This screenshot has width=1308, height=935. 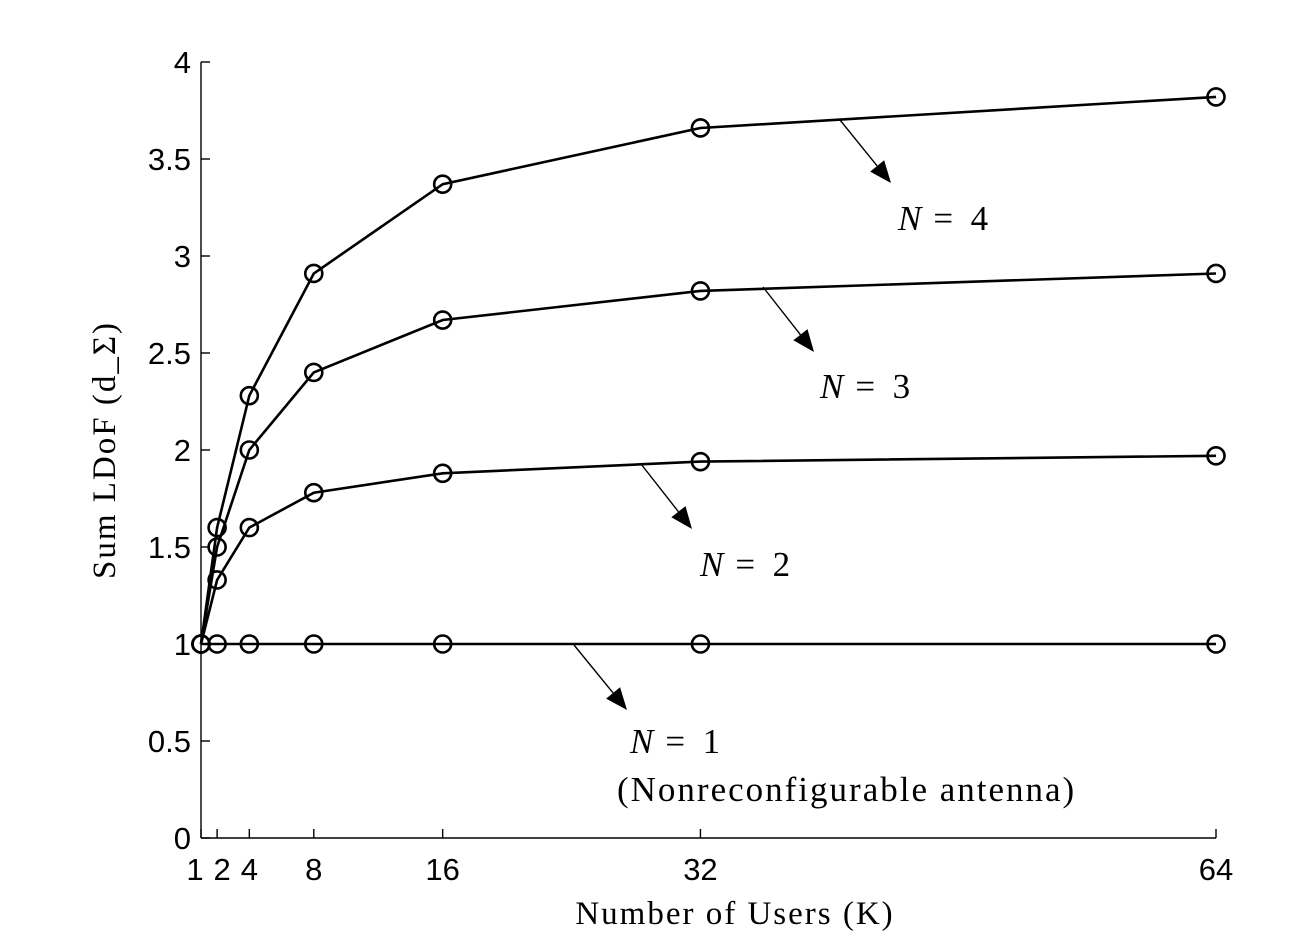 What do you see at coordinates (715, 523) in the screenshot?
I see `annotation-3: N = 2` at bounding box center [715, 523].